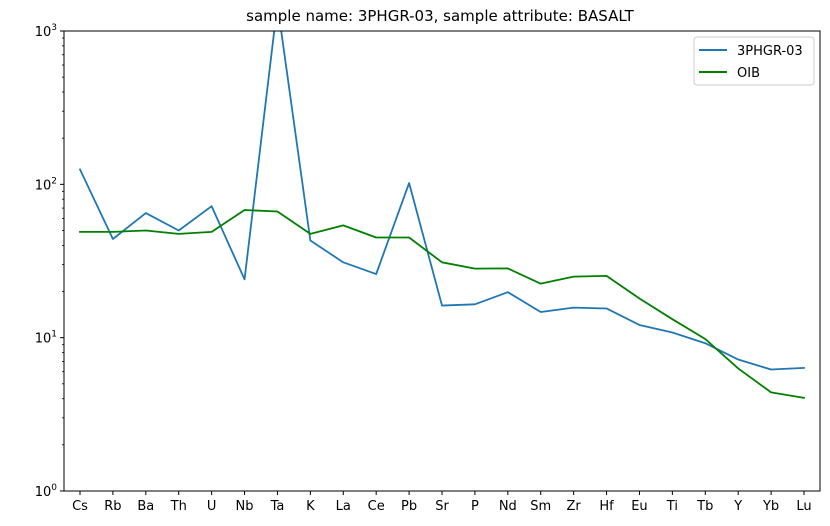 The image size is (830, 526). I want to click on legend: 3PHGR-03 OIB, so click(754, 61).